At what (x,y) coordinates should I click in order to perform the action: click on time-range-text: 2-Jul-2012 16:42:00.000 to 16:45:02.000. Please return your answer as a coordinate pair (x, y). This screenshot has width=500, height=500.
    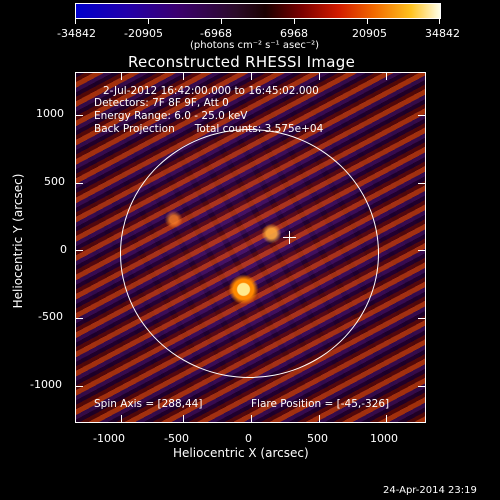
    Looking at the image, I should click on (211, 91).